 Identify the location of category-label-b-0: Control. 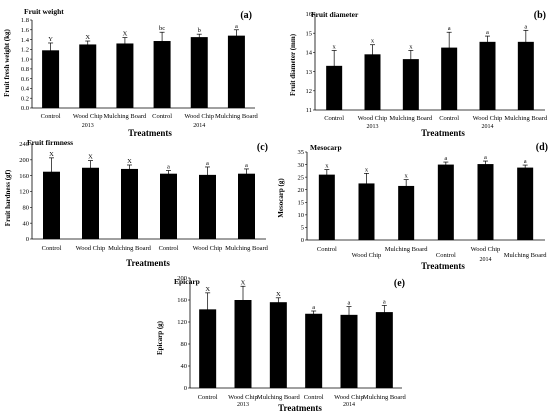
(334, 118).